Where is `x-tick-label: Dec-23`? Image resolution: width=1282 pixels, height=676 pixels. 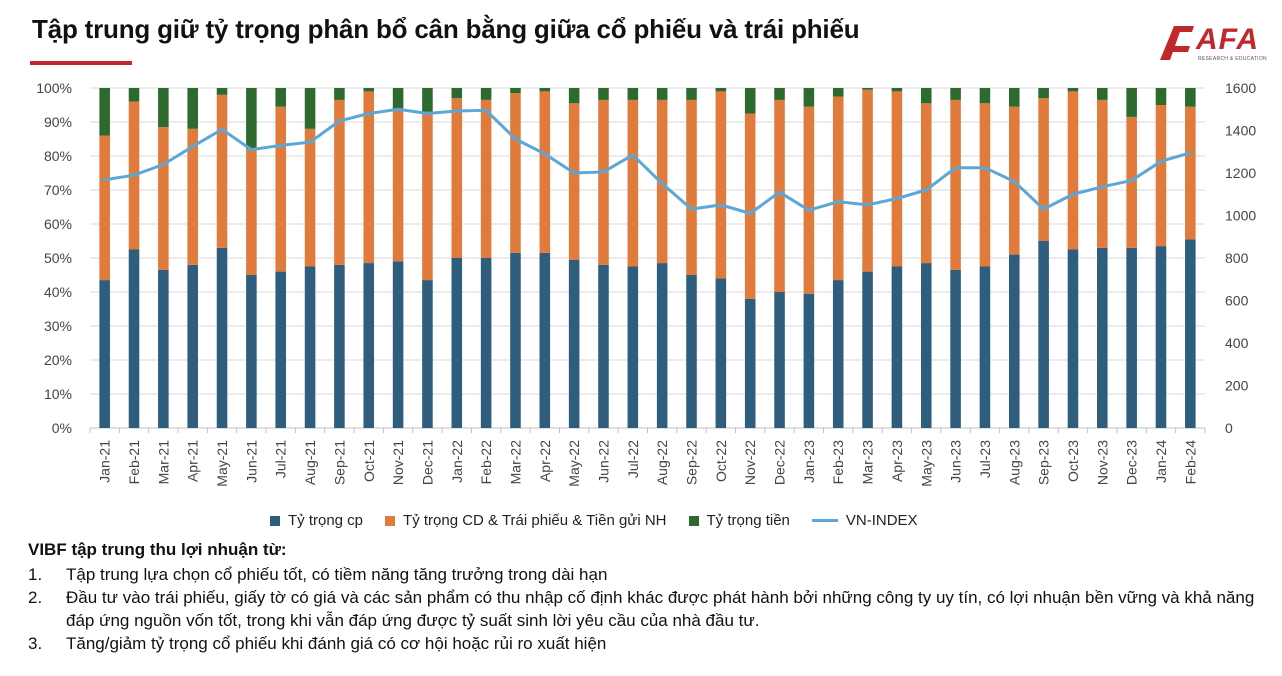 x-tick-label: Dec-23 is located at coordinates (1132, 462).